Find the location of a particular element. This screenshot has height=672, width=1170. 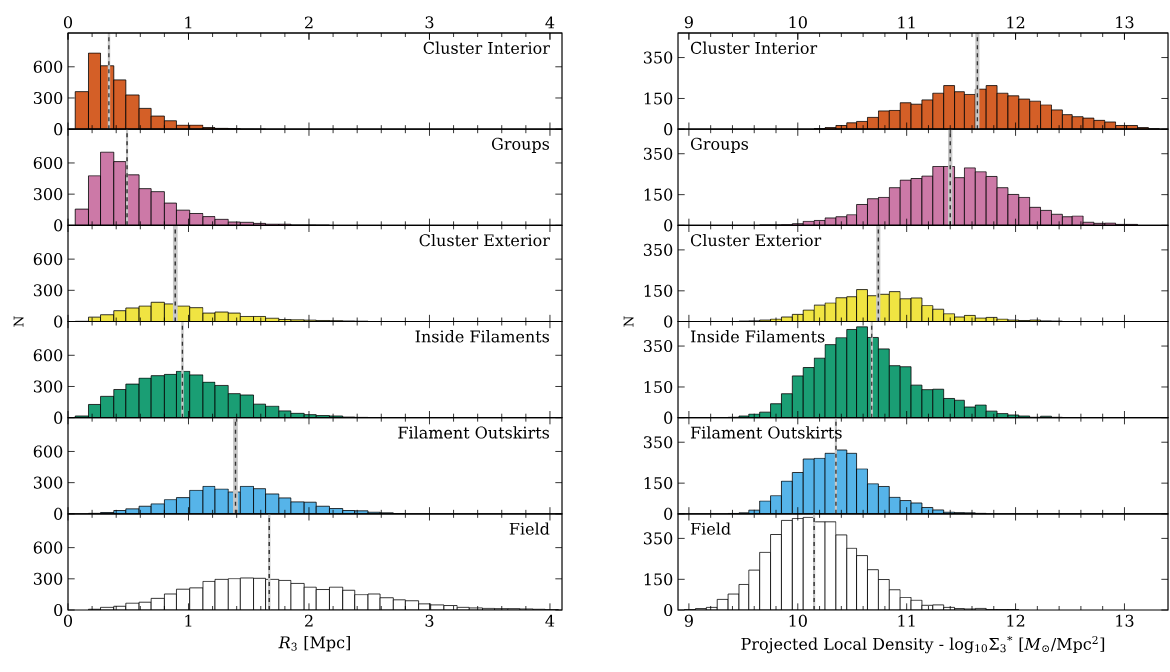

x2-tick-label: 0 is located at coordinates (68, 22).